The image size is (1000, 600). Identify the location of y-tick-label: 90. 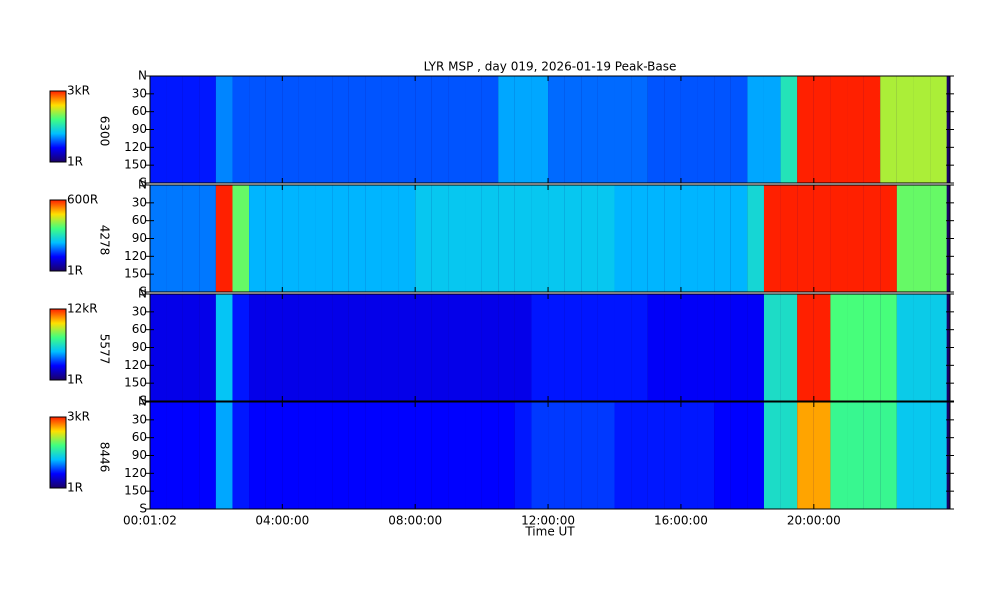
(139, 238).